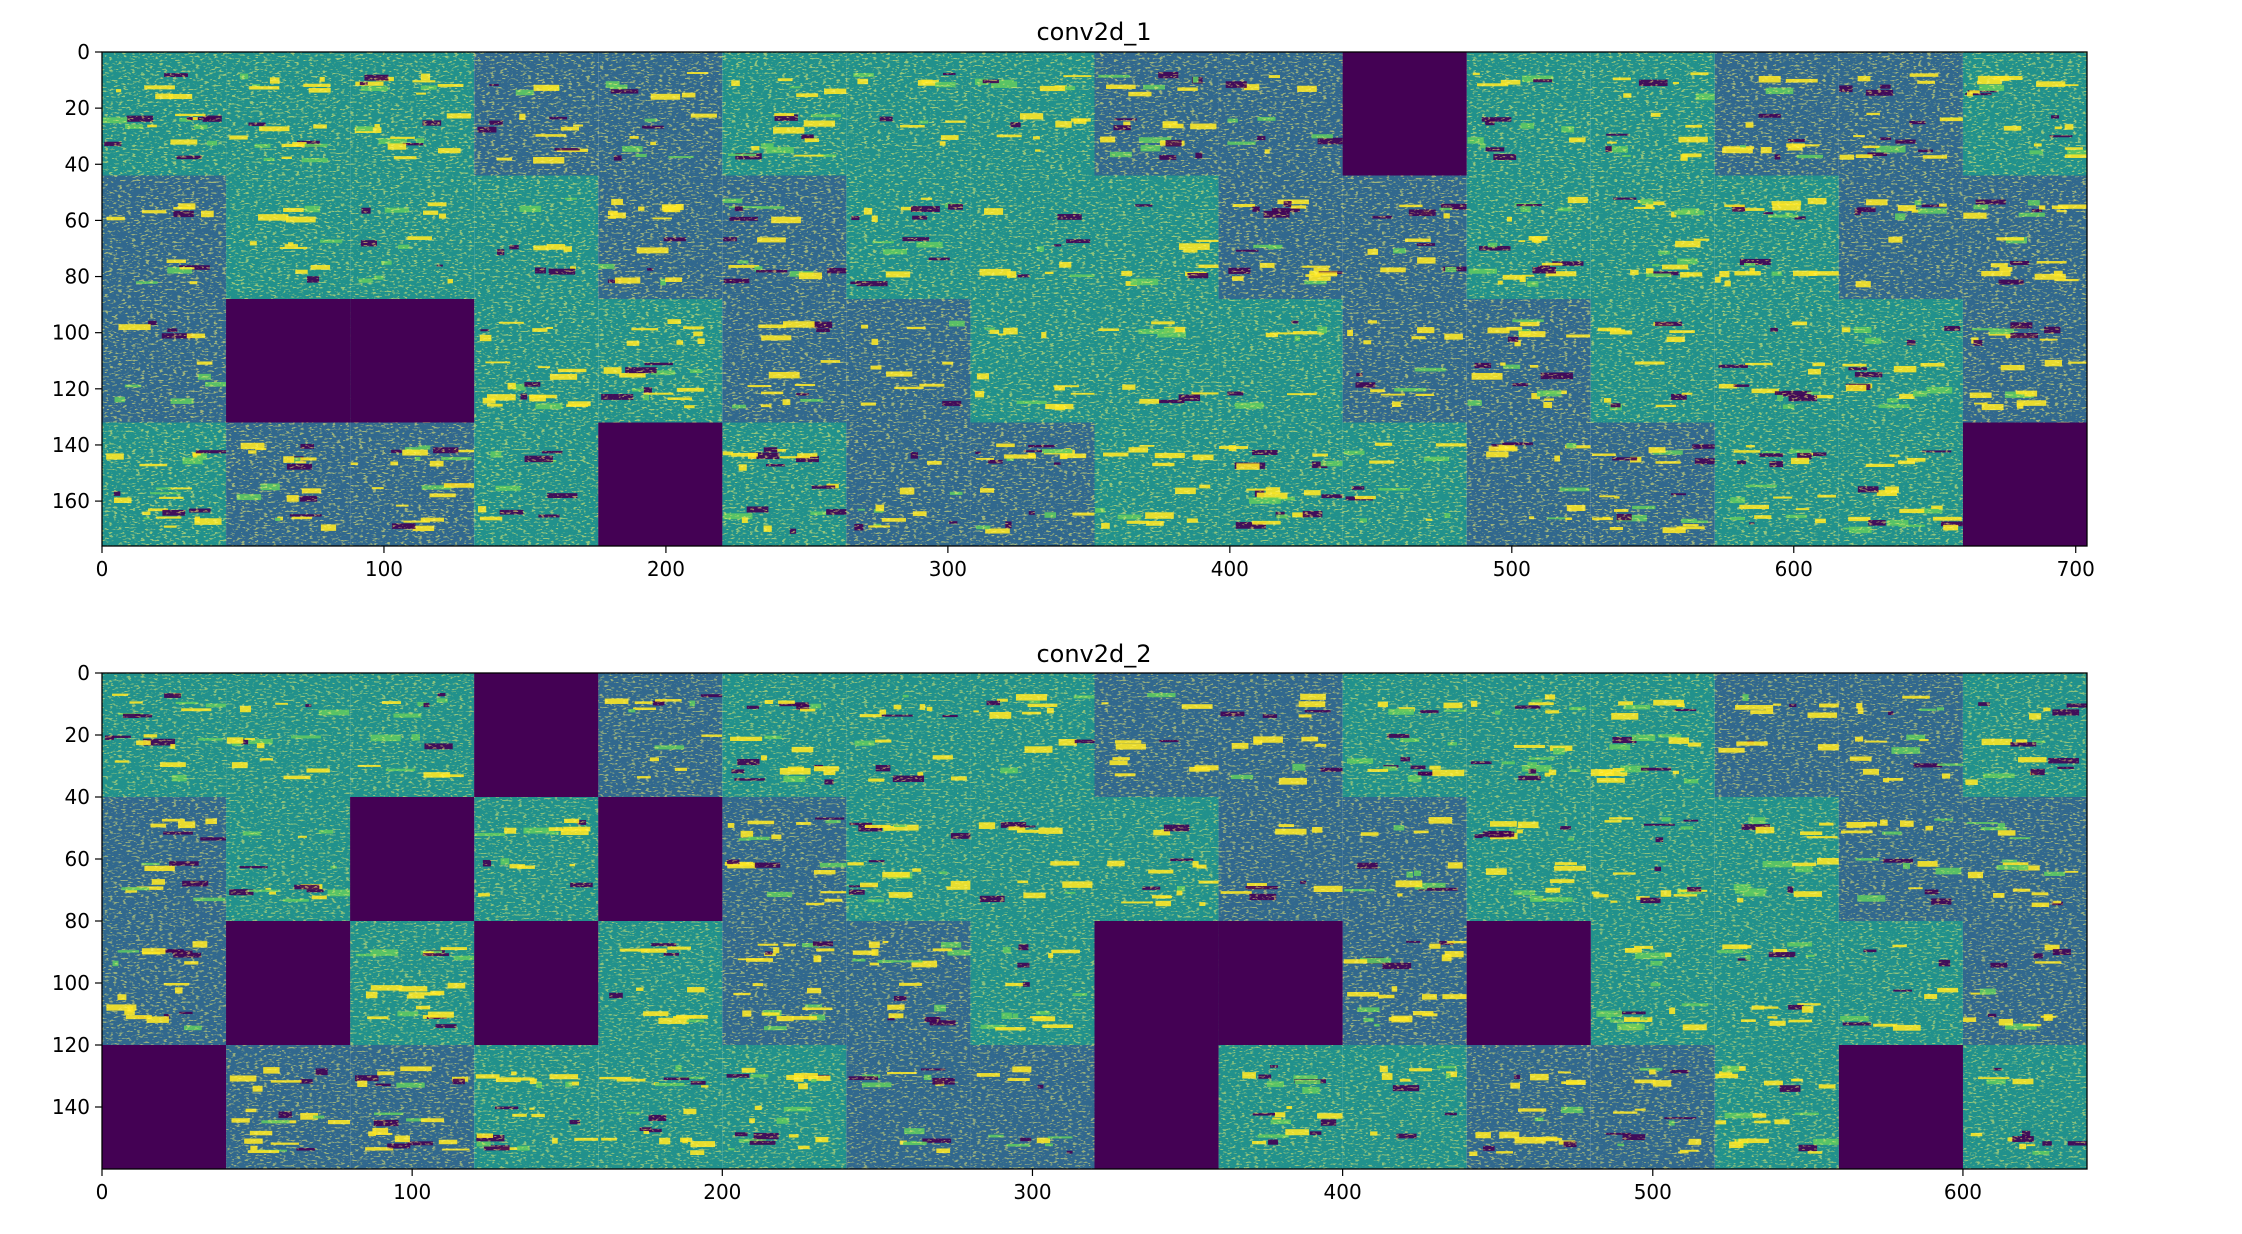 The height and width of the screenshot is (1234, 2242). What do you see at coordinates (1093, 654) in the screenshot?
I see `panel-2-title: conv2d_2` at bounding box center [1093, 654].